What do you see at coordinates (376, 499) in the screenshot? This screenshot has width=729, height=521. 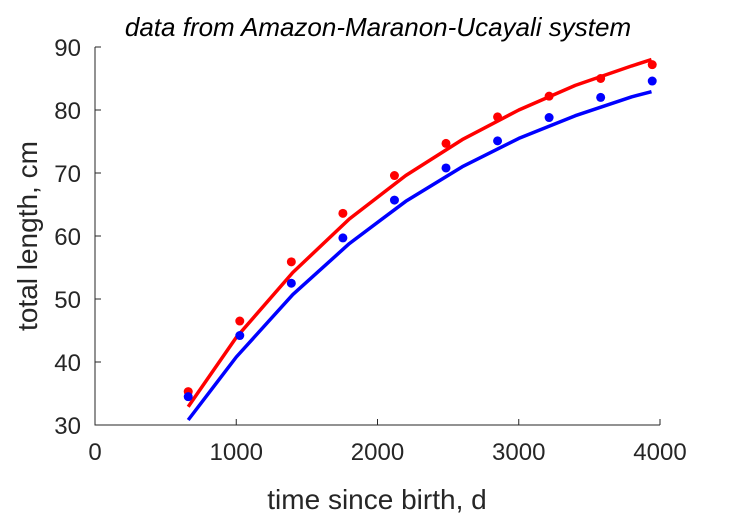 I see `x-axis-label: time since birth, d` at bounding box center [376, 499].